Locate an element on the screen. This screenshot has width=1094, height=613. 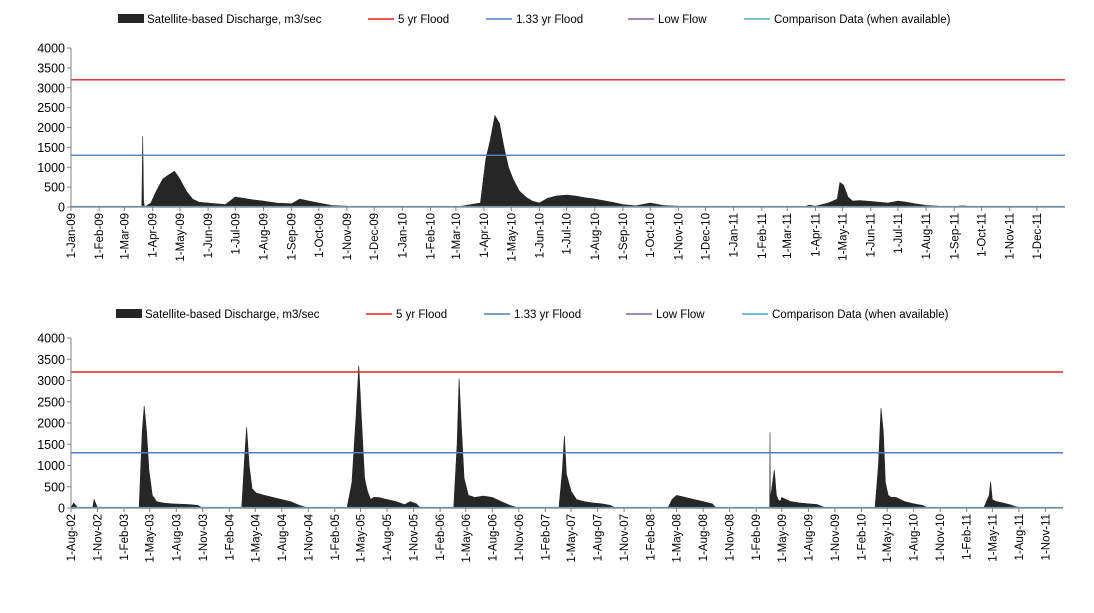
x-tick-label: 1-Jun-11 is located at coordinates (872, 235).